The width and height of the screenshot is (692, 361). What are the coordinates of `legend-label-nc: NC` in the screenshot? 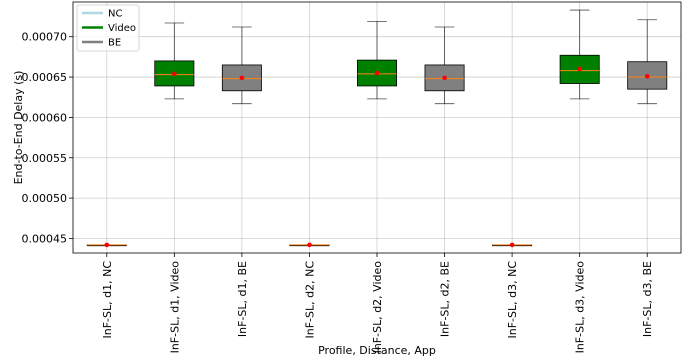 It's located at (115, 14).